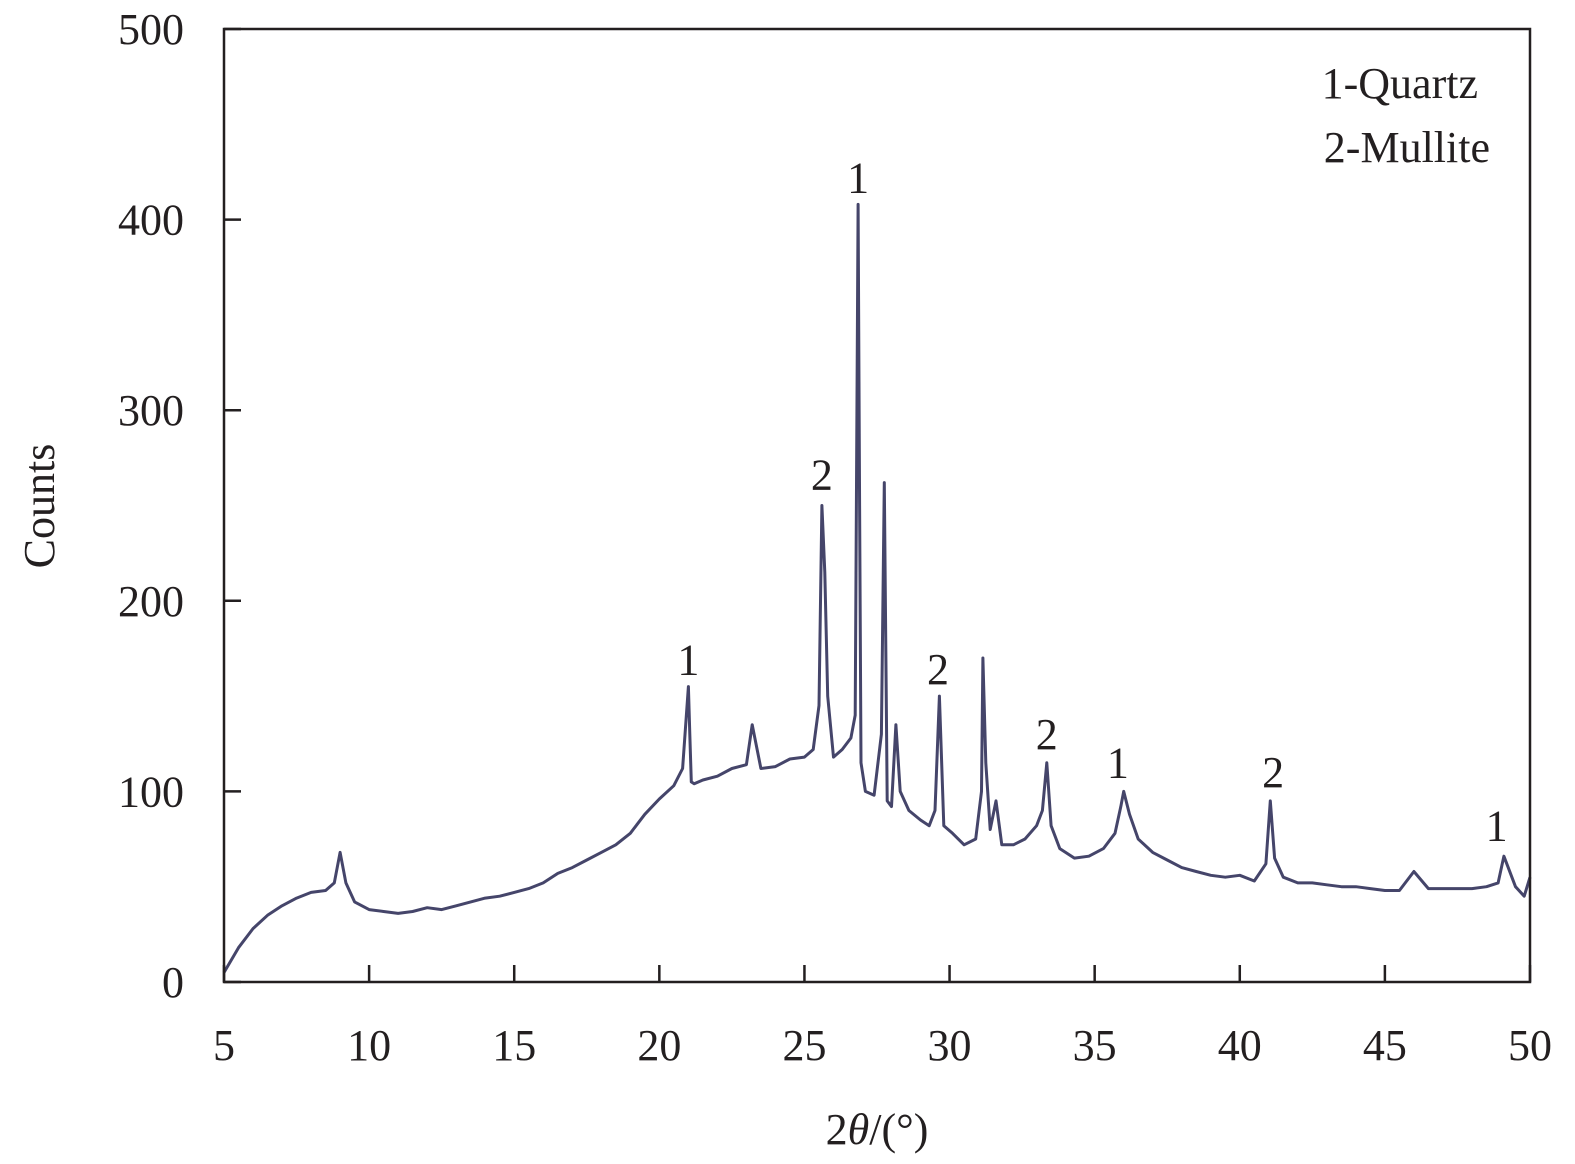 The height and width of the screenshot is (1164, 1575). I want to click on x-axis-title: 2θ/(°), so click(877, 1129).